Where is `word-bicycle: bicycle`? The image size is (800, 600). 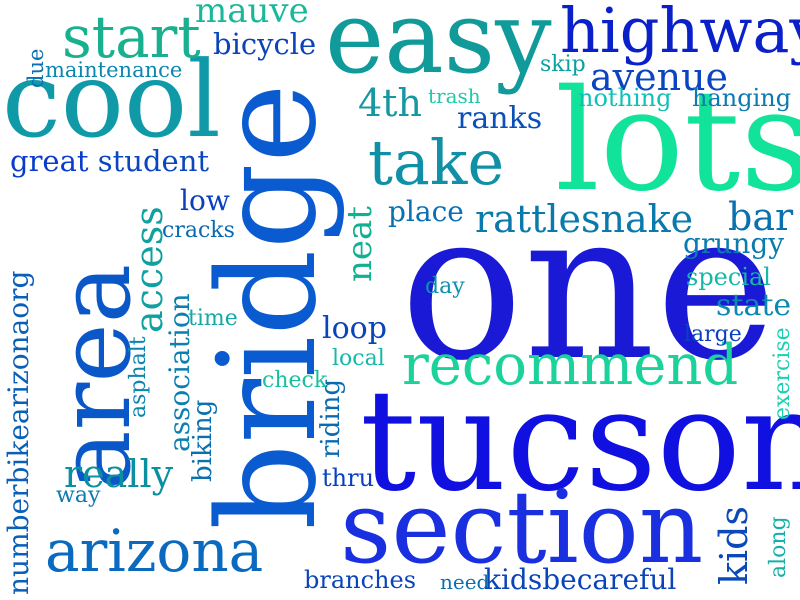
word-bicycle: bicycle is located at coordinates (265, 44).